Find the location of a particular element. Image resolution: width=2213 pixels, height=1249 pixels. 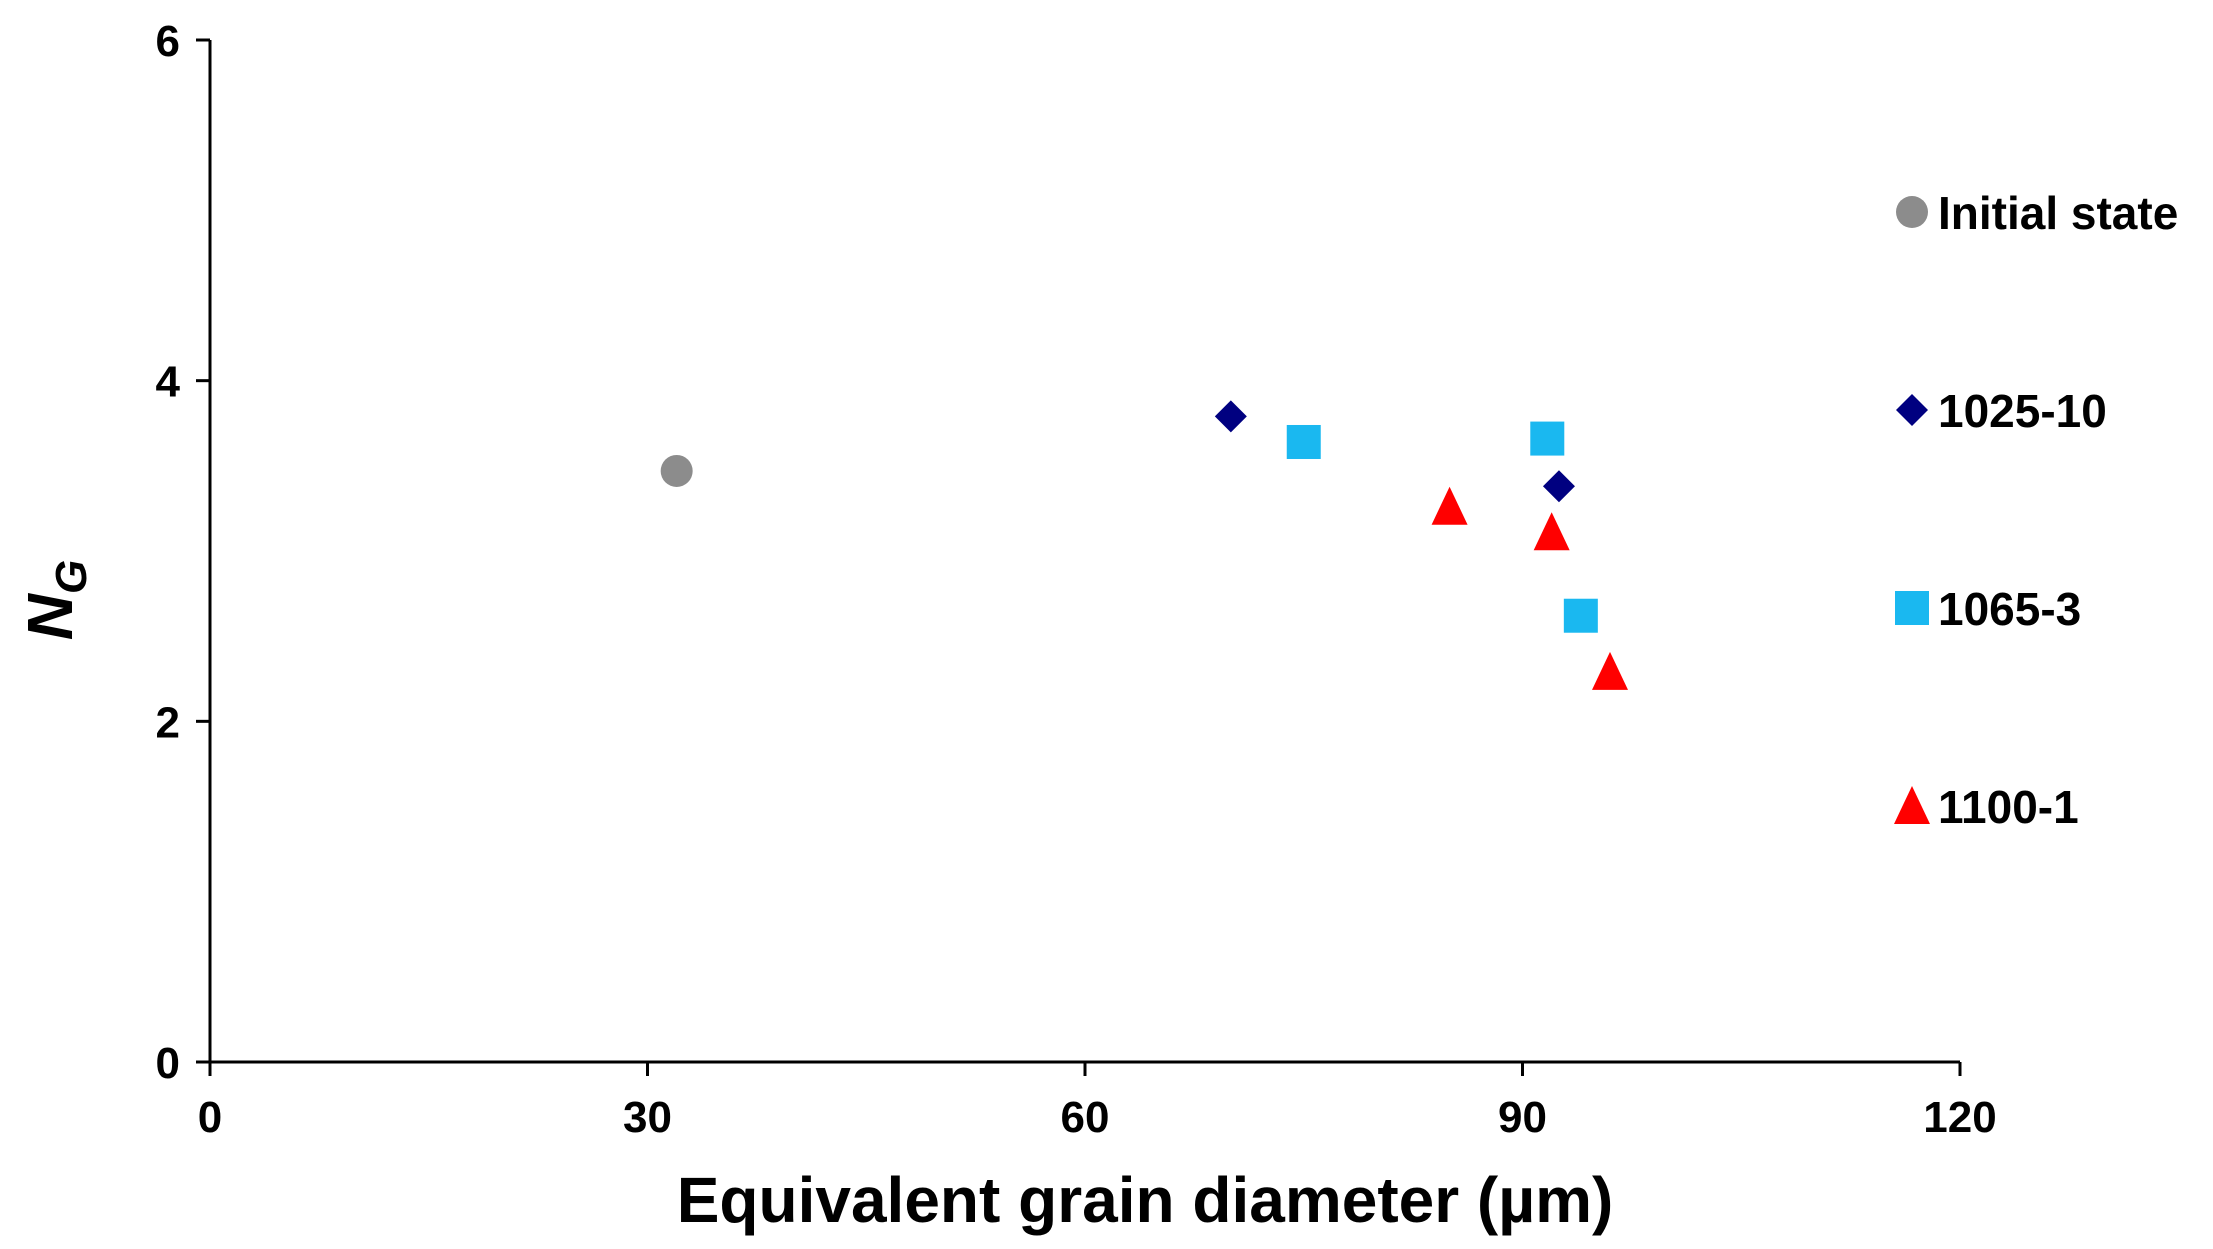

y-tick-label: 2 is located at coordinates (168, 722).